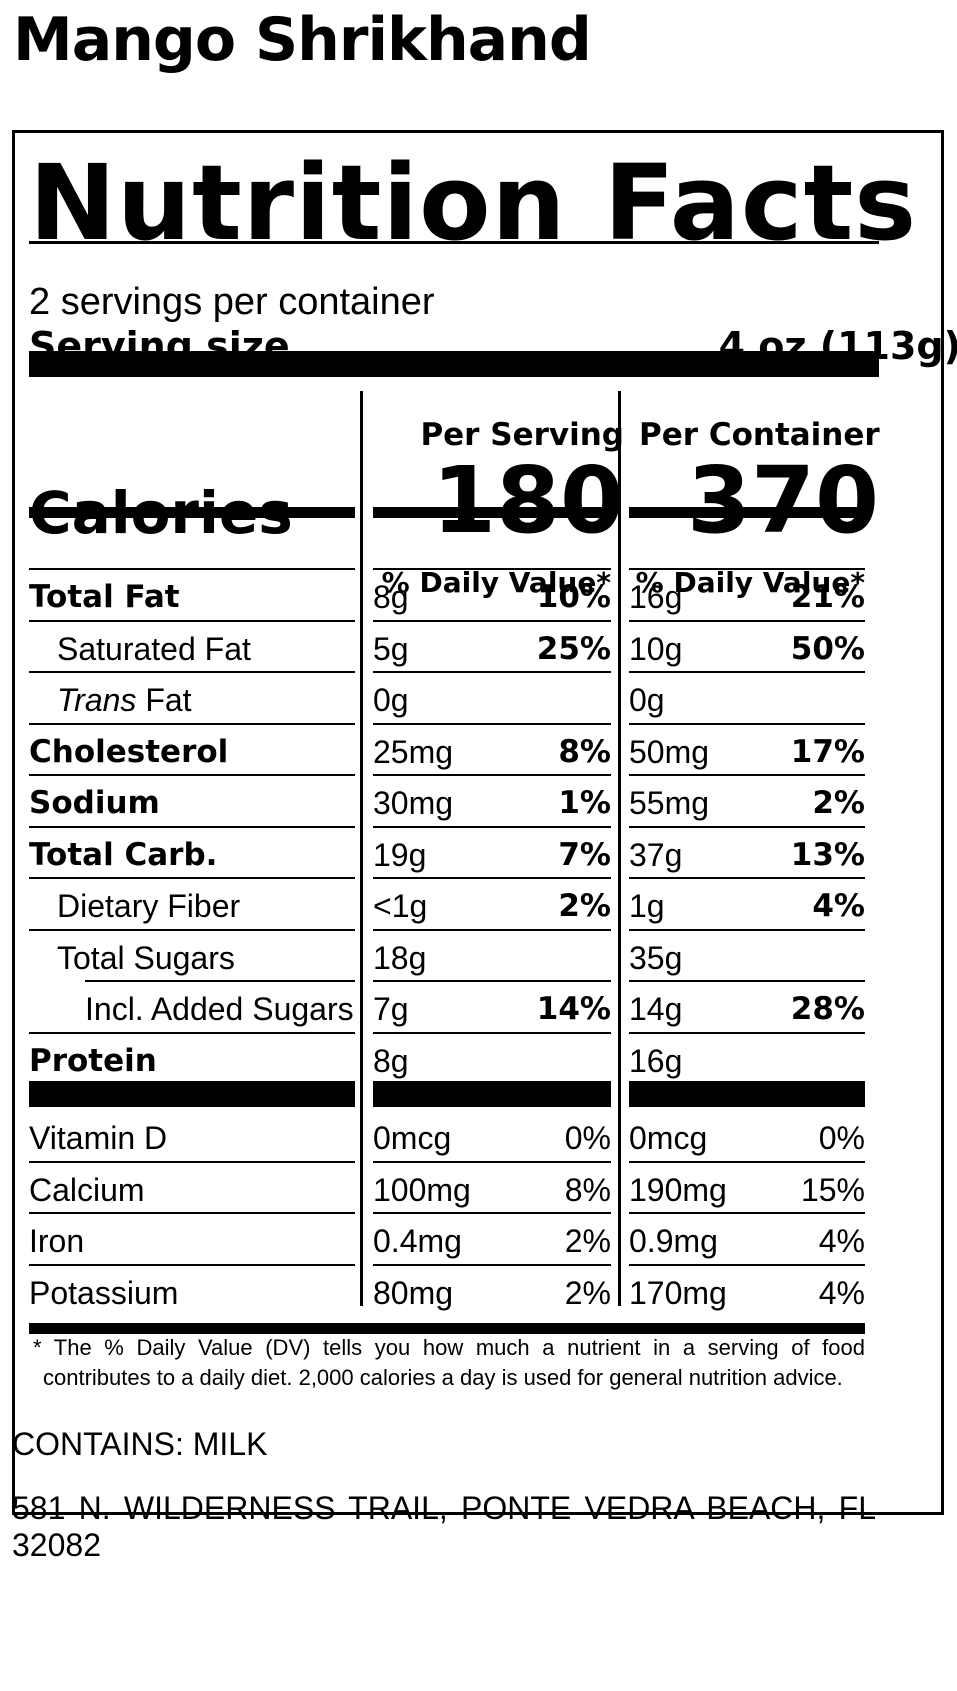  What do you see at coordinates (94, 803) in the screenshot?
I see `nutrient-name: Sodium` at bounding box center [94, 803].